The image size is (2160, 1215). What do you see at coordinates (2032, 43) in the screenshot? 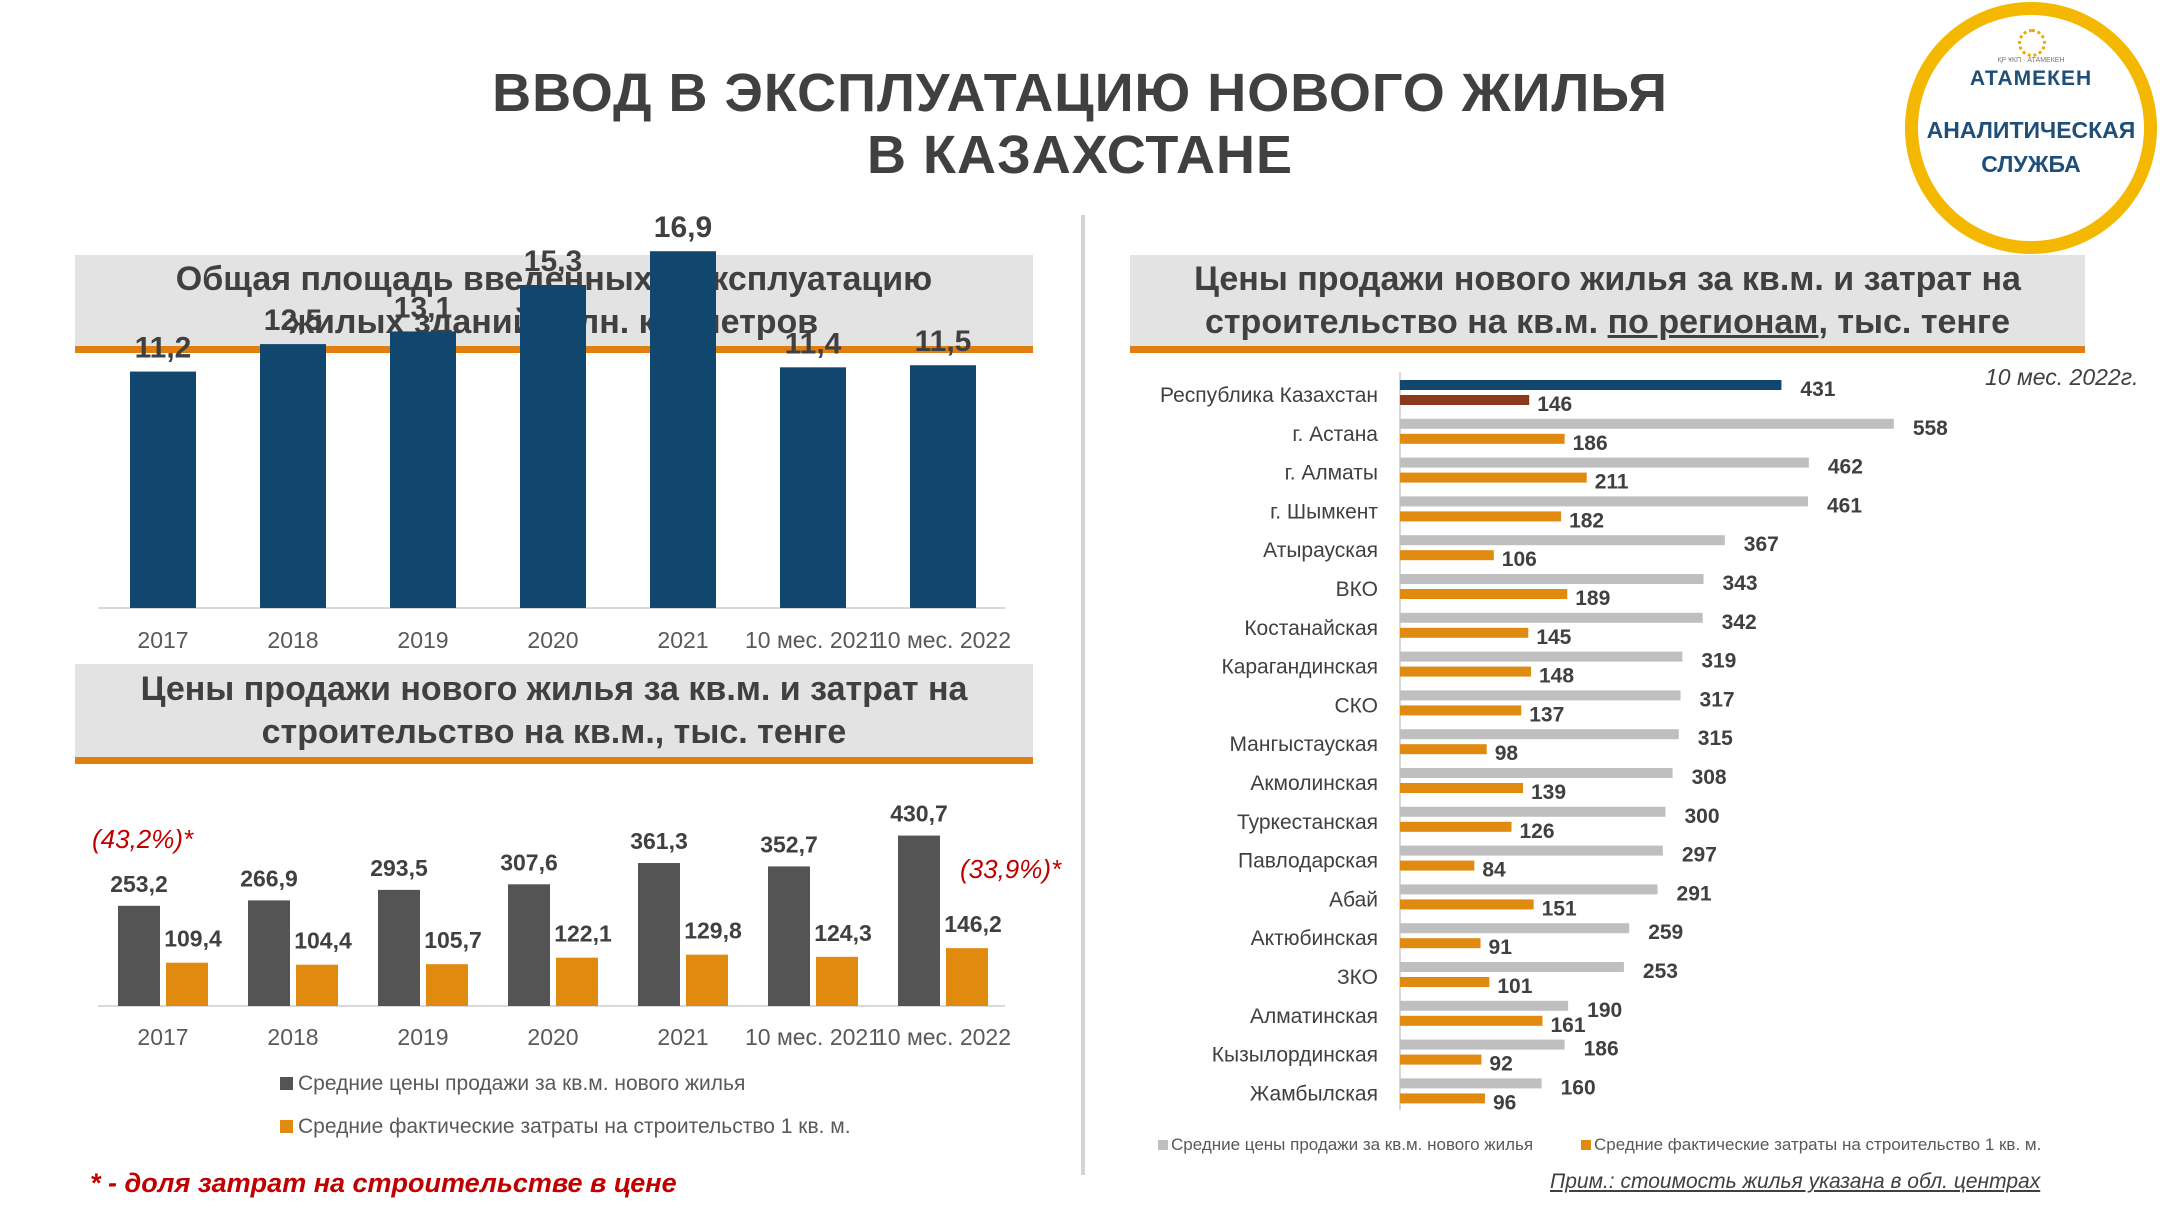
I see `atameken-emblem-icon` at bounding box center [2032, 43].